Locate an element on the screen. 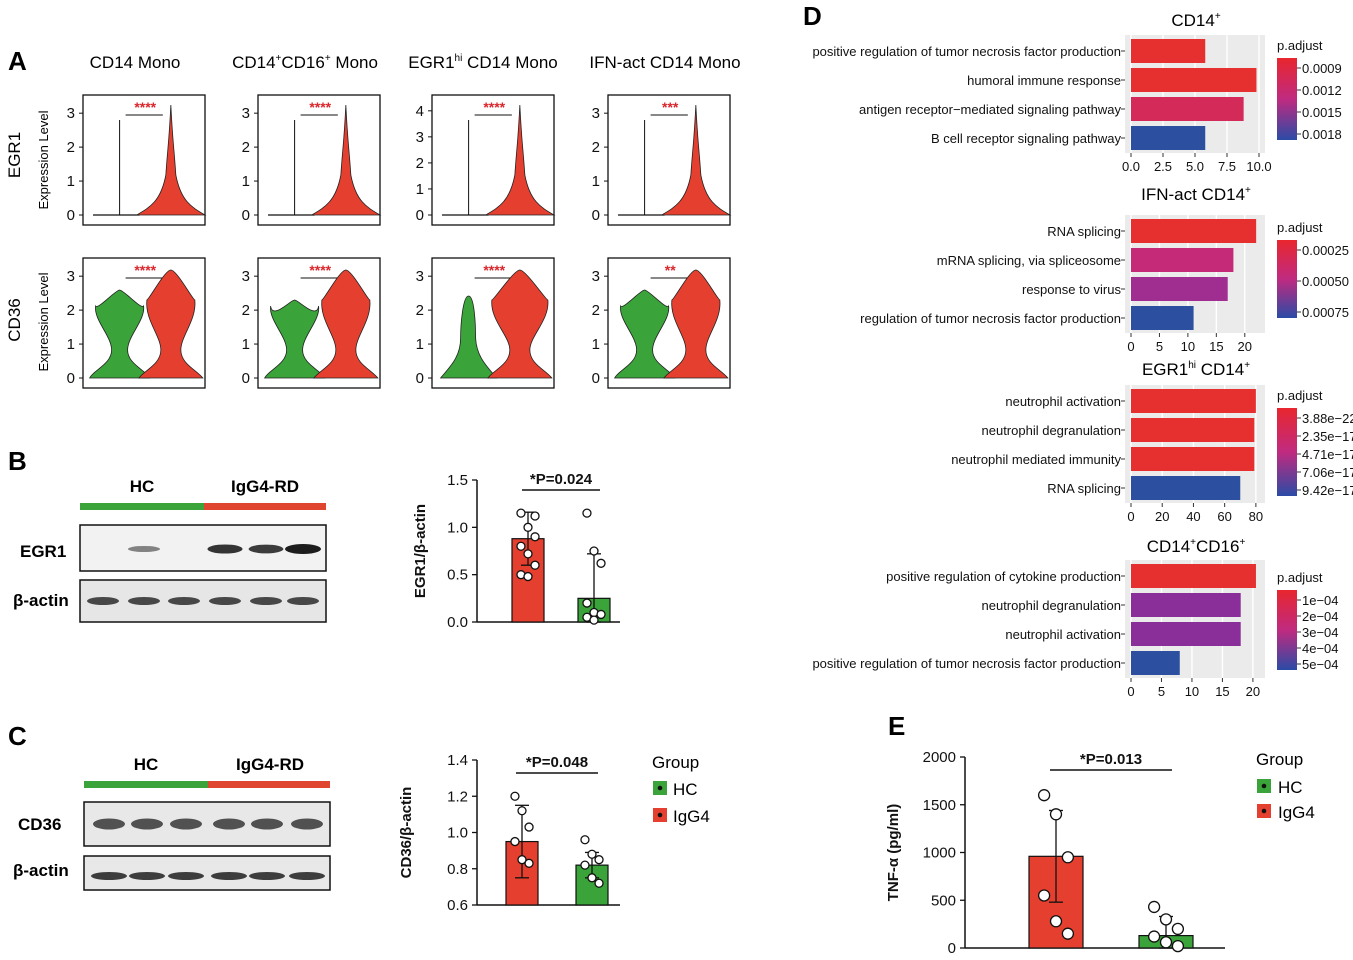 This screenshot has width=1353, height=960. enrich-legend-label: 0.00050 is located at coordinates (1325, 281).